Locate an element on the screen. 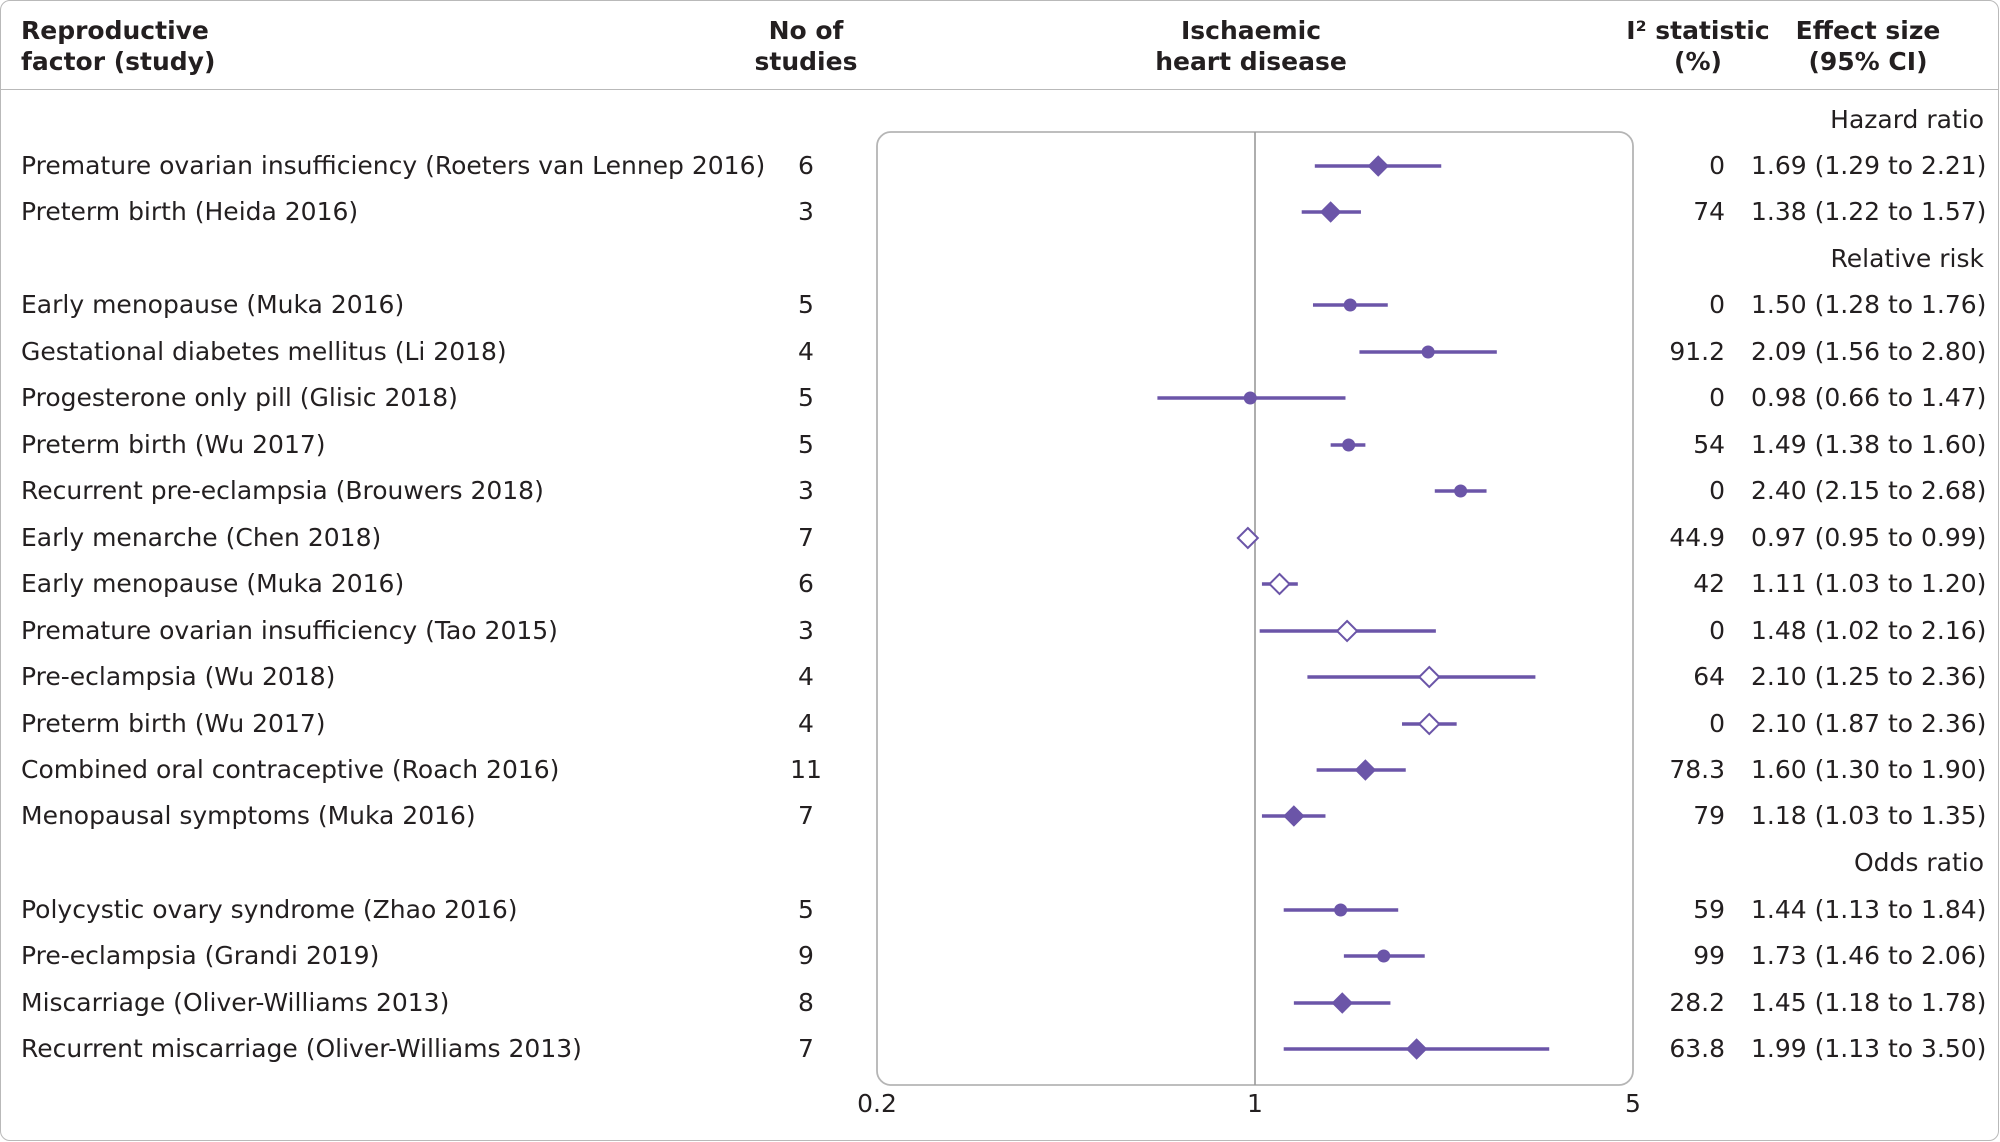 The width and height of the screenshot is (2000, 1142). i2-value: 63.8 is located at coordinates (1697, 1048).